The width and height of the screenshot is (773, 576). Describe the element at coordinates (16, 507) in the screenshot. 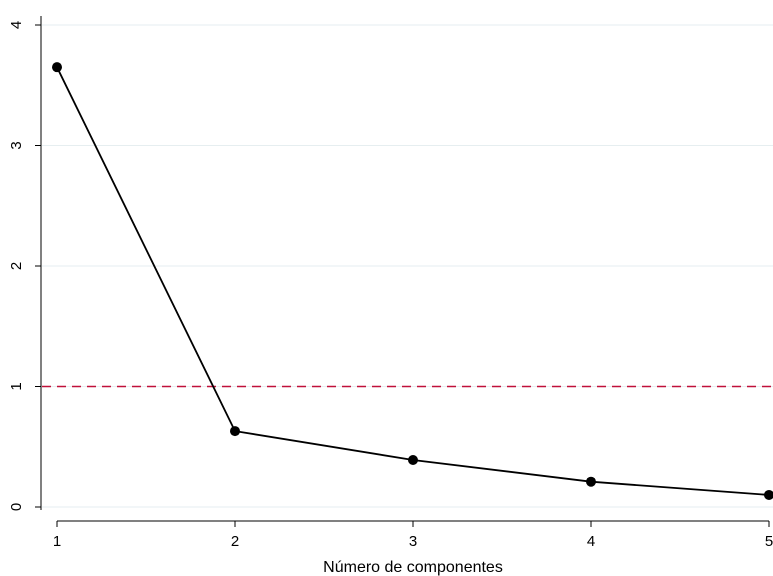

I see `y-tick-label-0: 0` at that location.